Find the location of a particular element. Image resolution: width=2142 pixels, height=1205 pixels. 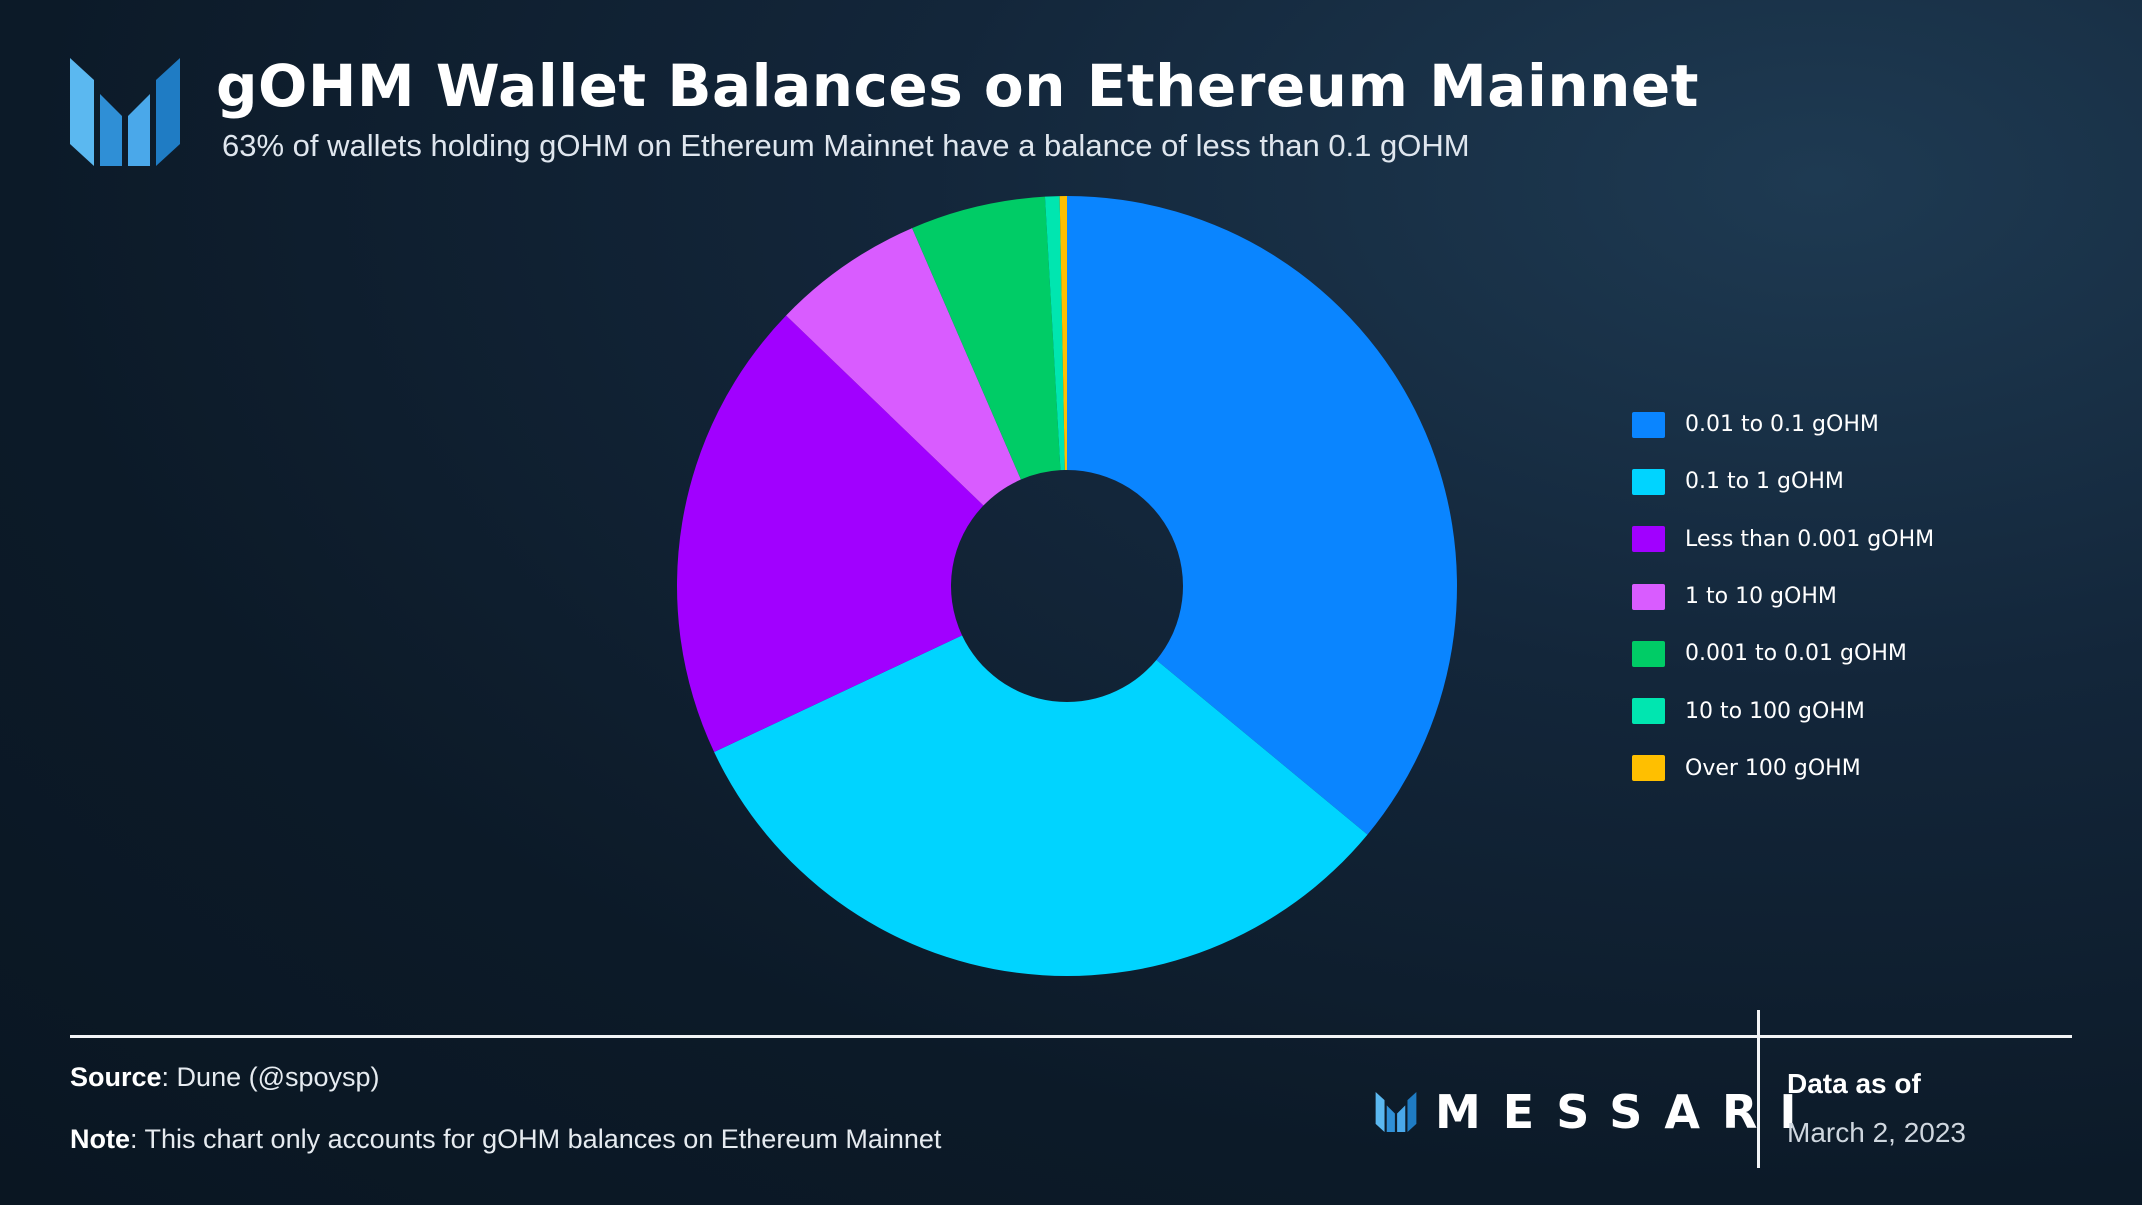

legend-label: 0.01 to 0.1 gOHM is located at coordinates (1782, 425).